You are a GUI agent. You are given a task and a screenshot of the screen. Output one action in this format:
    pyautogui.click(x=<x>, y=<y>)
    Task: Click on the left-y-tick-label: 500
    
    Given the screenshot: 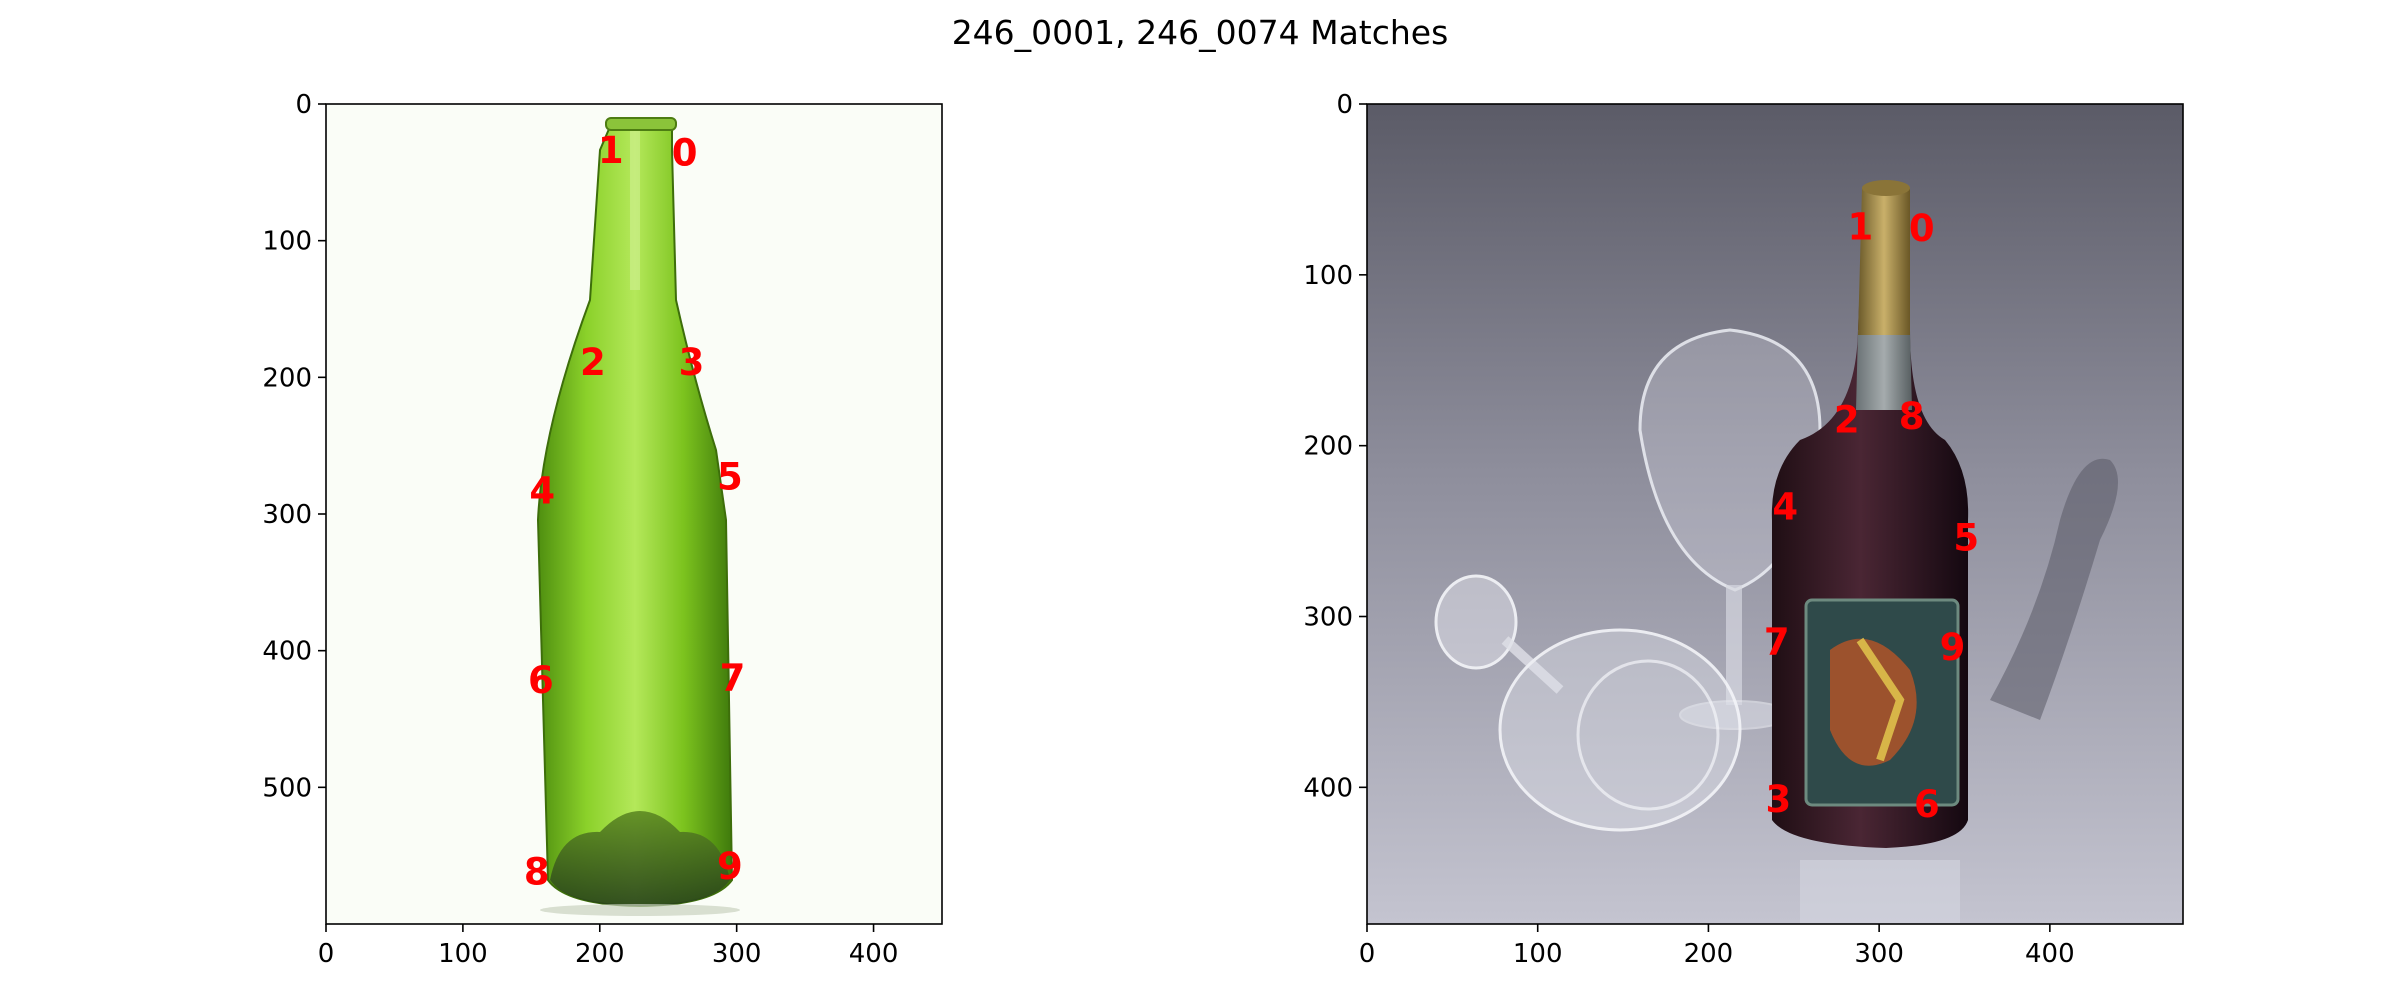 What is the action you would take?
    pyautogui.click(x=287, y=788)
    